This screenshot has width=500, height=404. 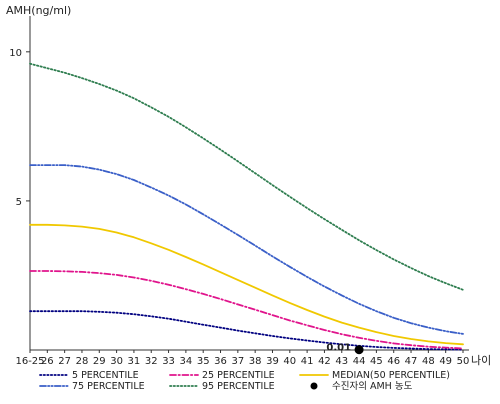 I want to click on x-axis-unit-label: 나이, so click(x=481, y=360).